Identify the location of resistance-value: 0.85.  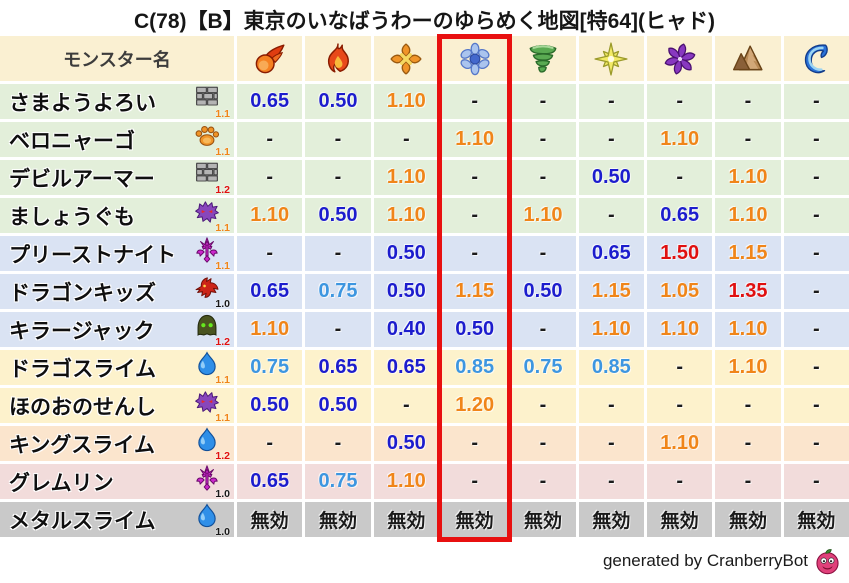
(611, 367).